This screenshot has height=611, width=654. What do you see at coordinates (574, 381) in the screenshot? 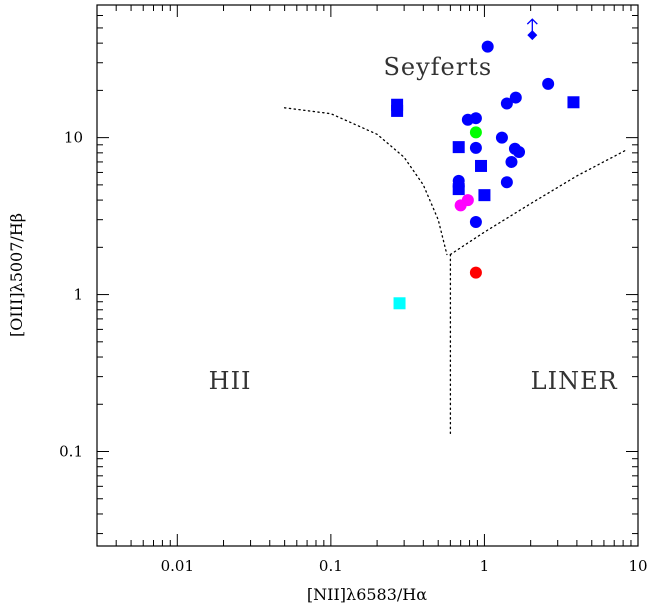
I see `region-label: LINER` at bounding box center [574, 381].